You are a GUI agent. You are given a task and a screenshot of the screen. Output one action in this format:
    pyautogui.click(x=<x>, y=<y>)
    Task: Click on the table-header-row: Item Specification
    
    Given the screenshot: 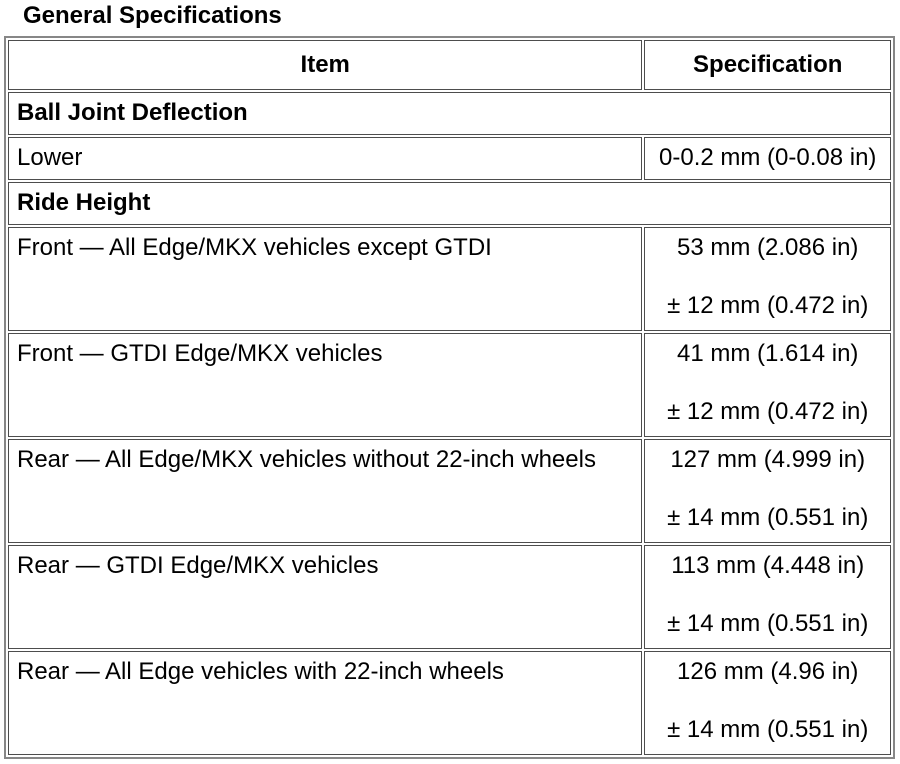 What is the action you would take?
    pyautogui.click(x=449, y=65)
    